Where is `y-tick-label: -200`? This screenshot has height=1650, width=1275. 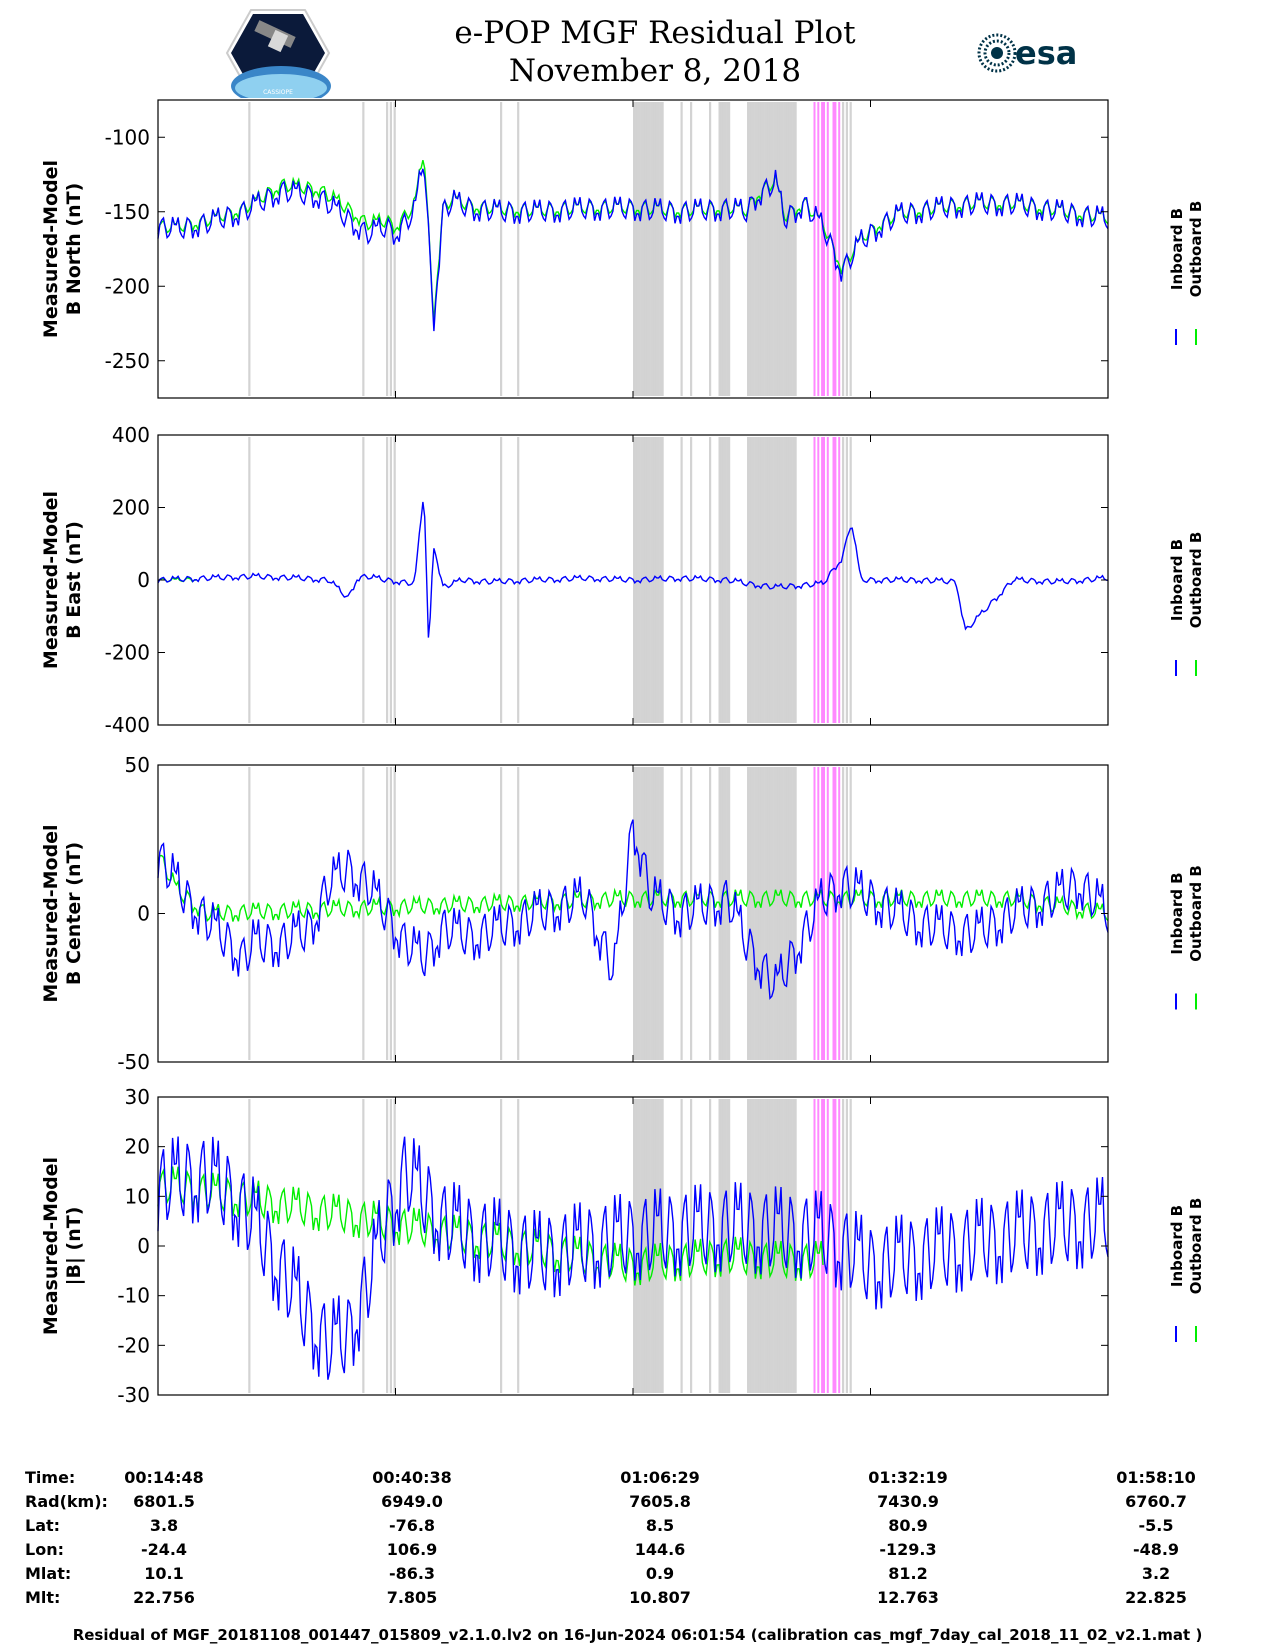
y-tick-label: -200 is located at coordinates (127, 653).